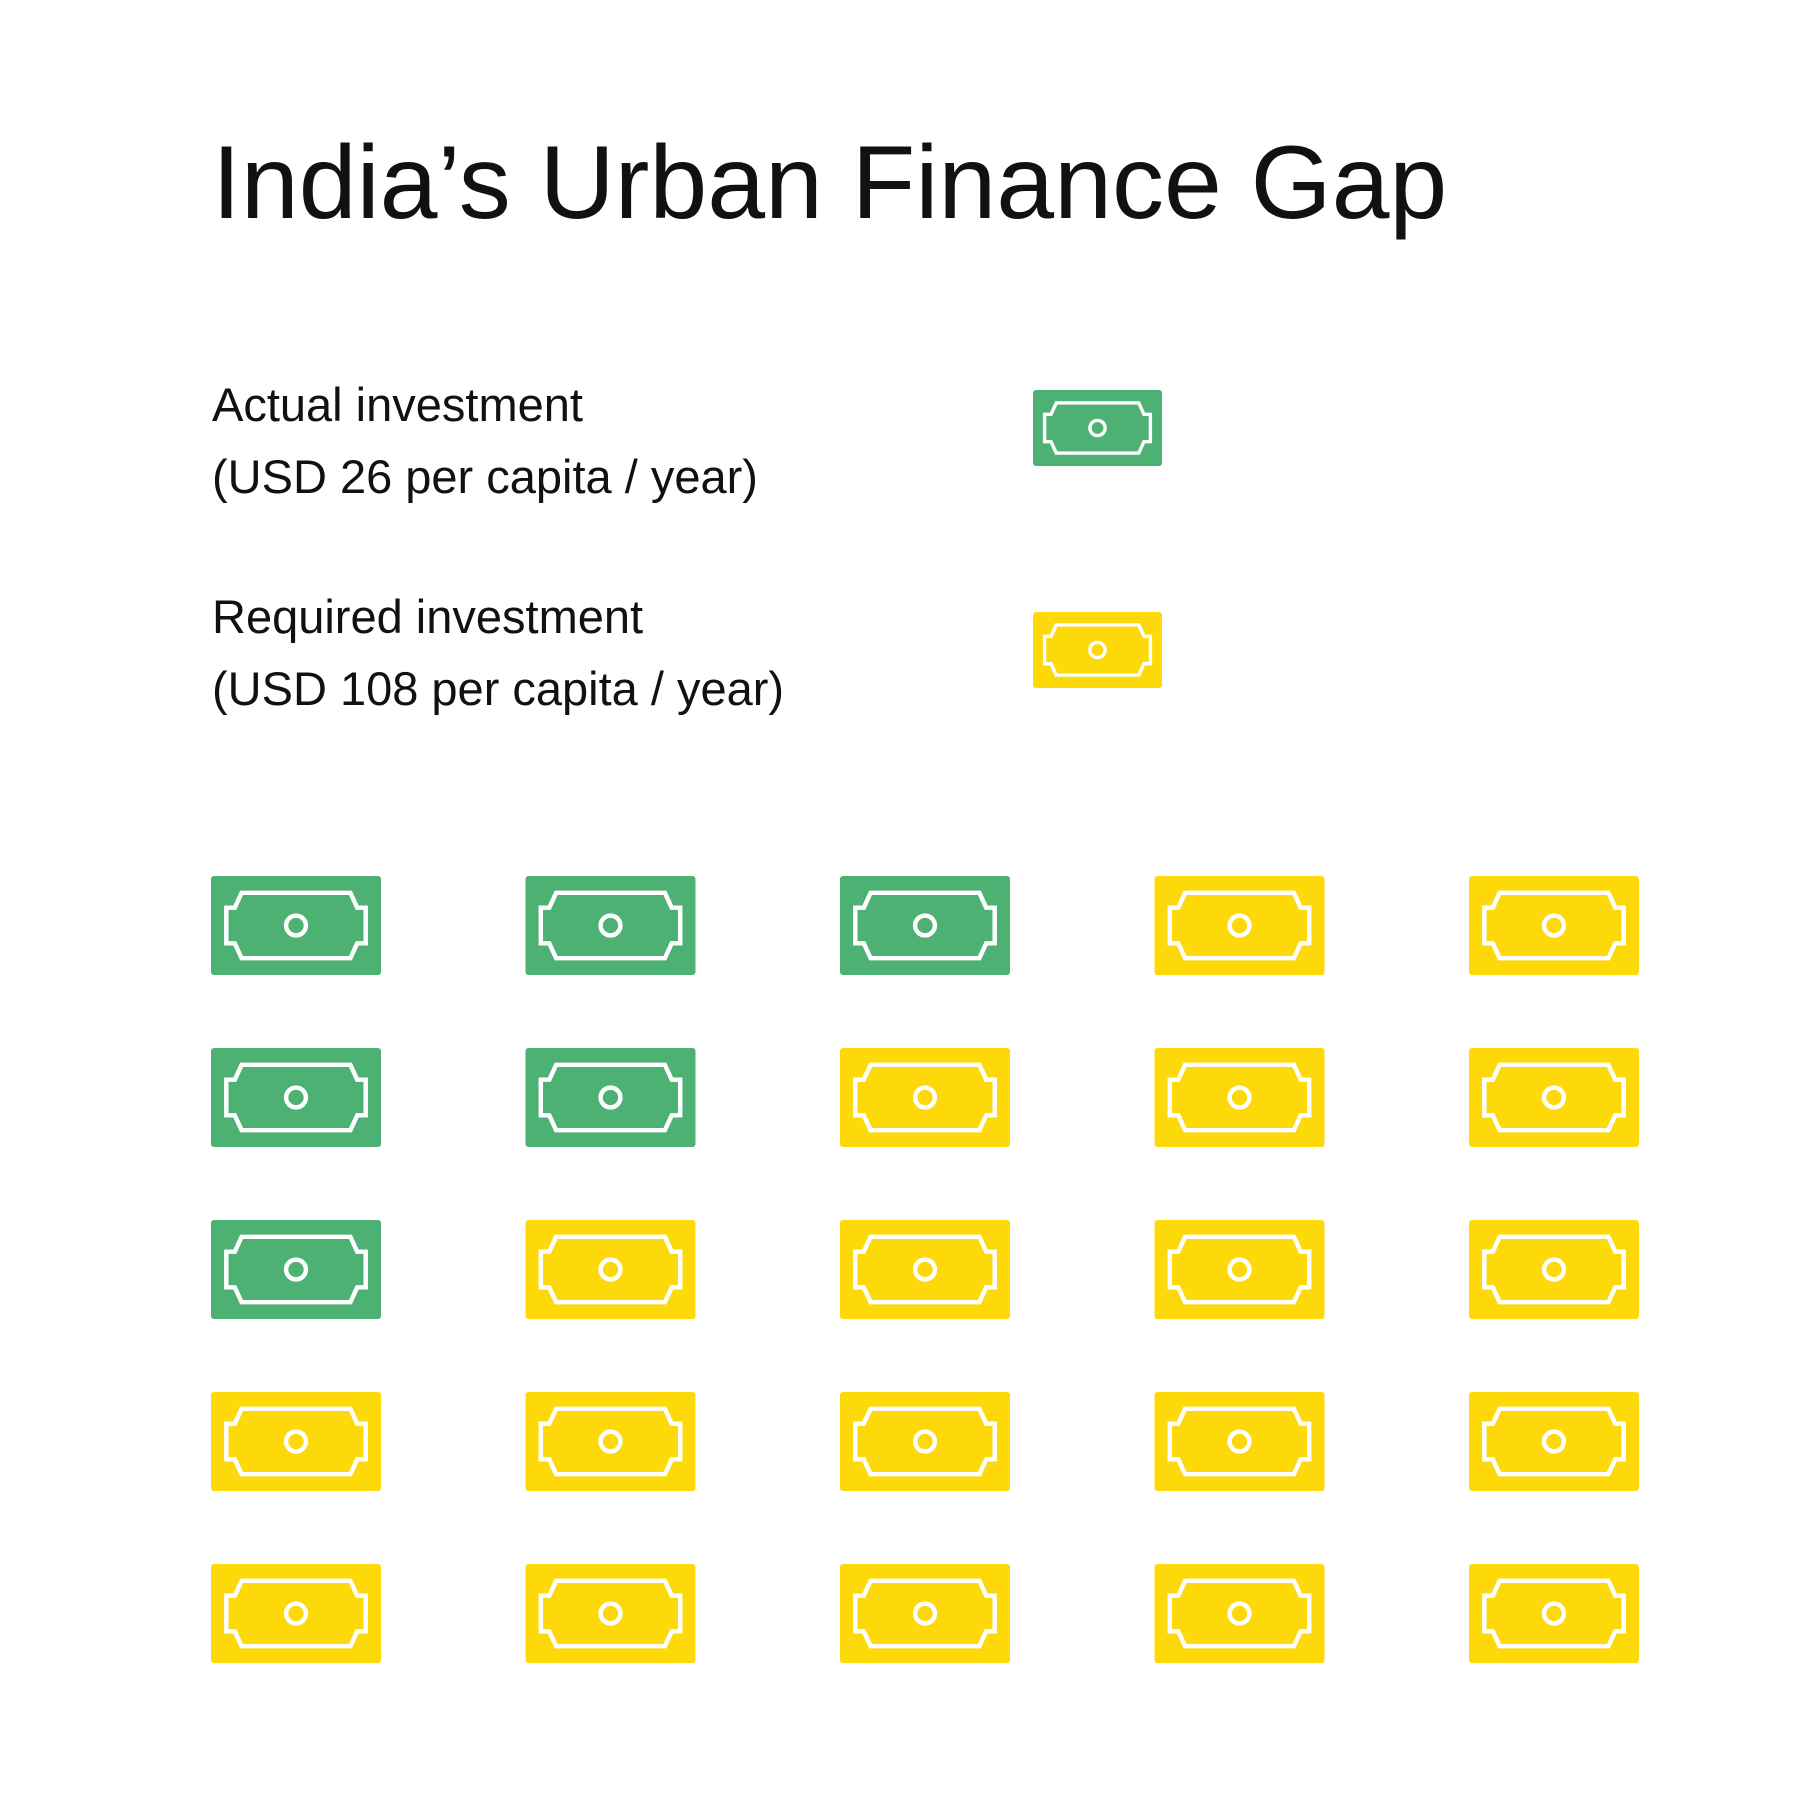 The height and width of the screenshot is (1805, 1800). What do you see at coordinates (498, 688) in the screenshot?
I see `legend-note: (USD 108 per capita / year)` at bounding box center [498, 688].